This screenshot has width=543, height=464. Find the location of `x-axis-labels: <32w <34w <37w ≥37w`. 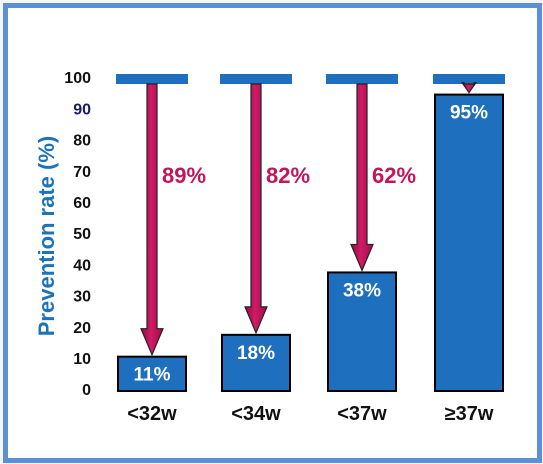

x-axis-labels: <32w <34w <37w ≥37w is located at coordinates (310, 414).